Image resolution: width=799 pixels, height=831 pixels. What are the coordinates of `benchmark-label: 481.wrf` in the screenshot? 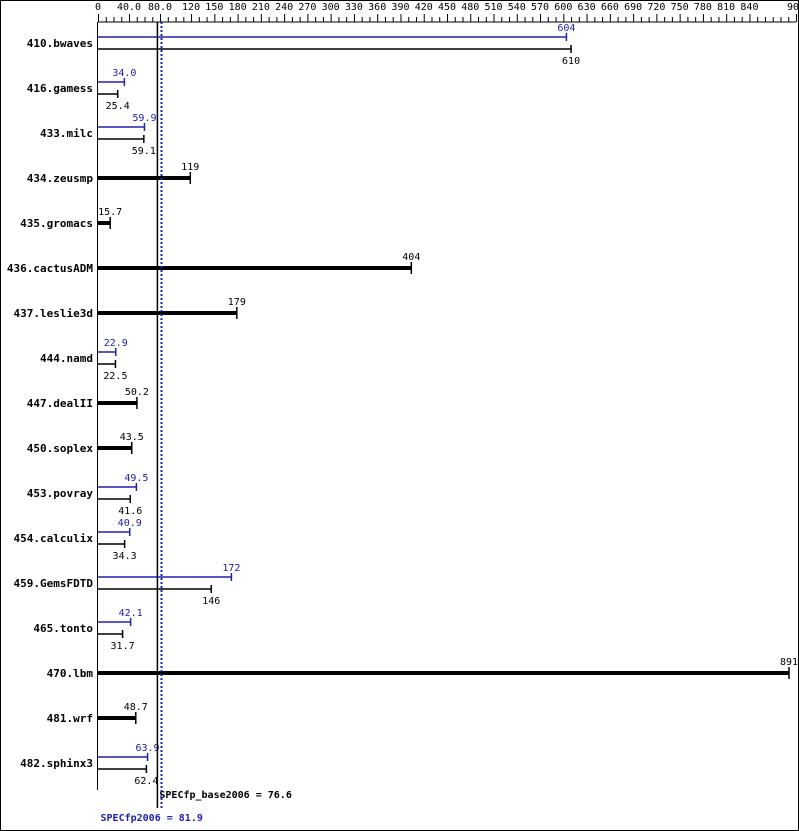 It's located at (70, 718).